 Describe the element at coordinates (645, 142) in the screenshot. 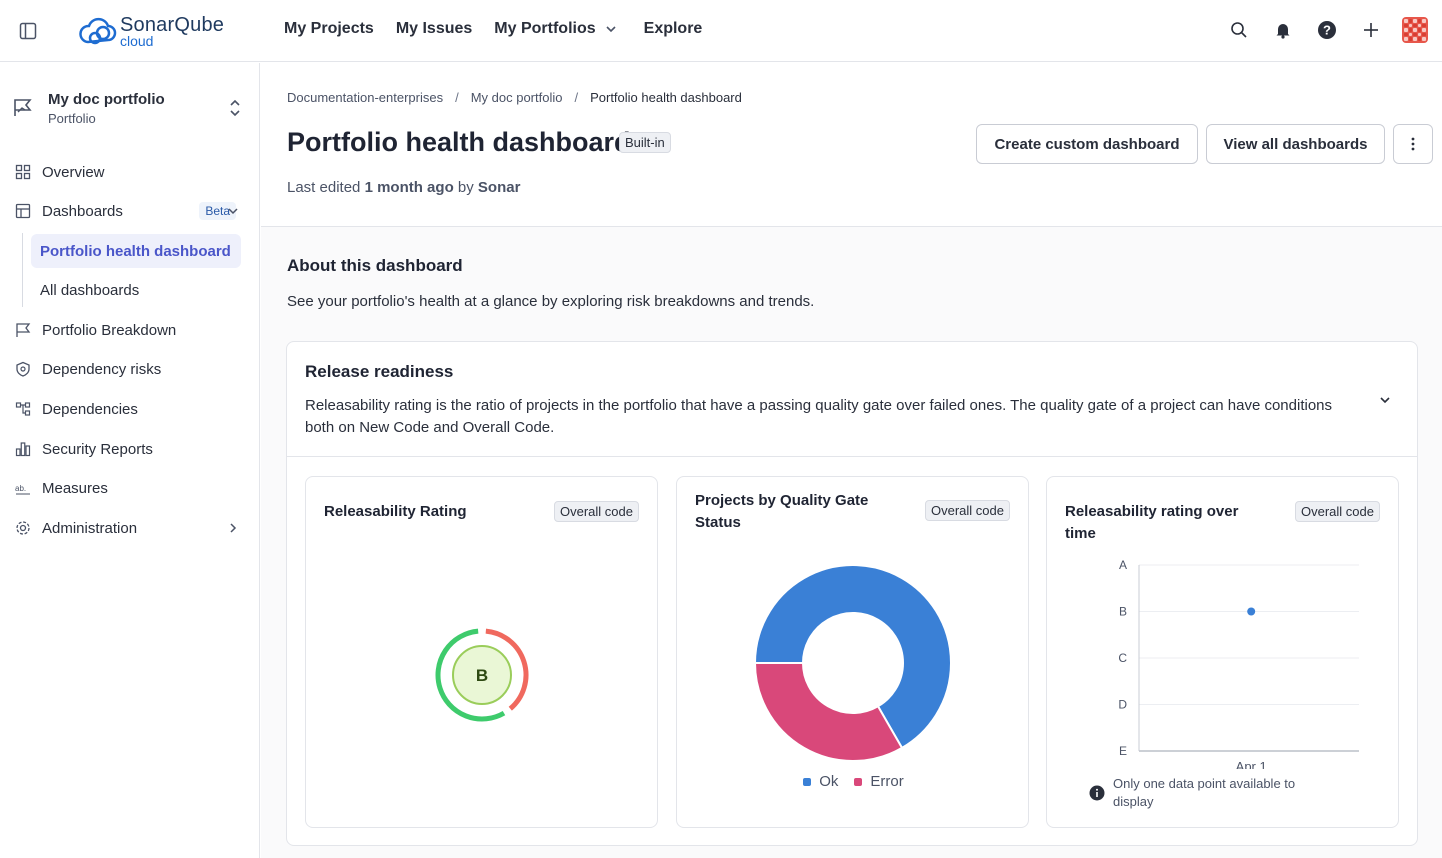

I see `built-in-badge: Built-in` at that location.